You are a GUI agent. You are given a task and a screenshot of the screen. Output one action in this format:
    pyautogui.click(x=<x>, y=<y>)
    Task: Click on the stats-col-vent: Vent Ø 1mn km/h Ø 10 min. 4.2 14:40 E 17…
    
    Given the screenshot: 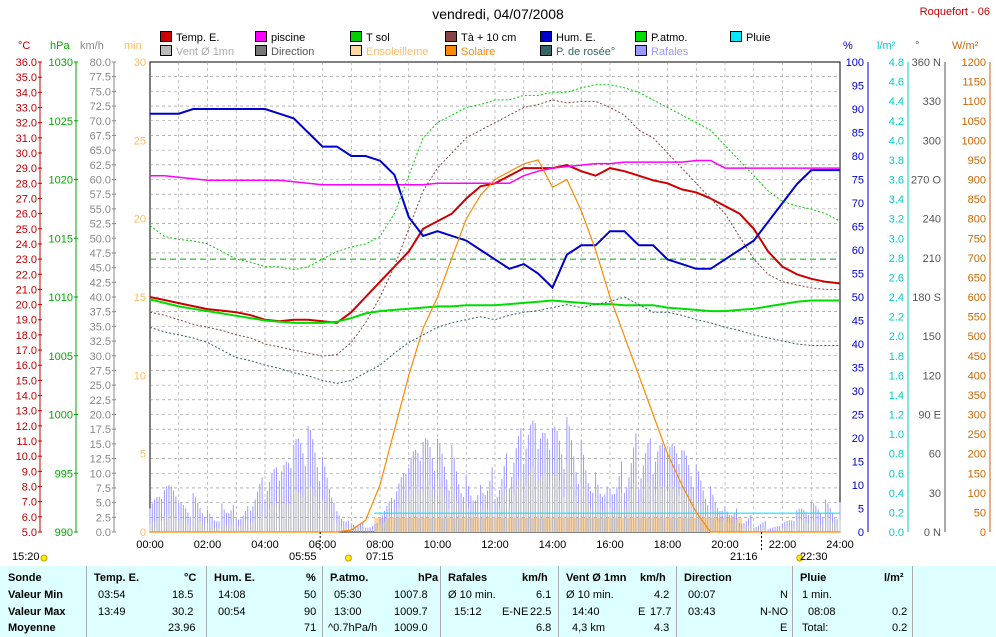 What is the action you would take?
    pyautogui.click(x=617, y=601)
    